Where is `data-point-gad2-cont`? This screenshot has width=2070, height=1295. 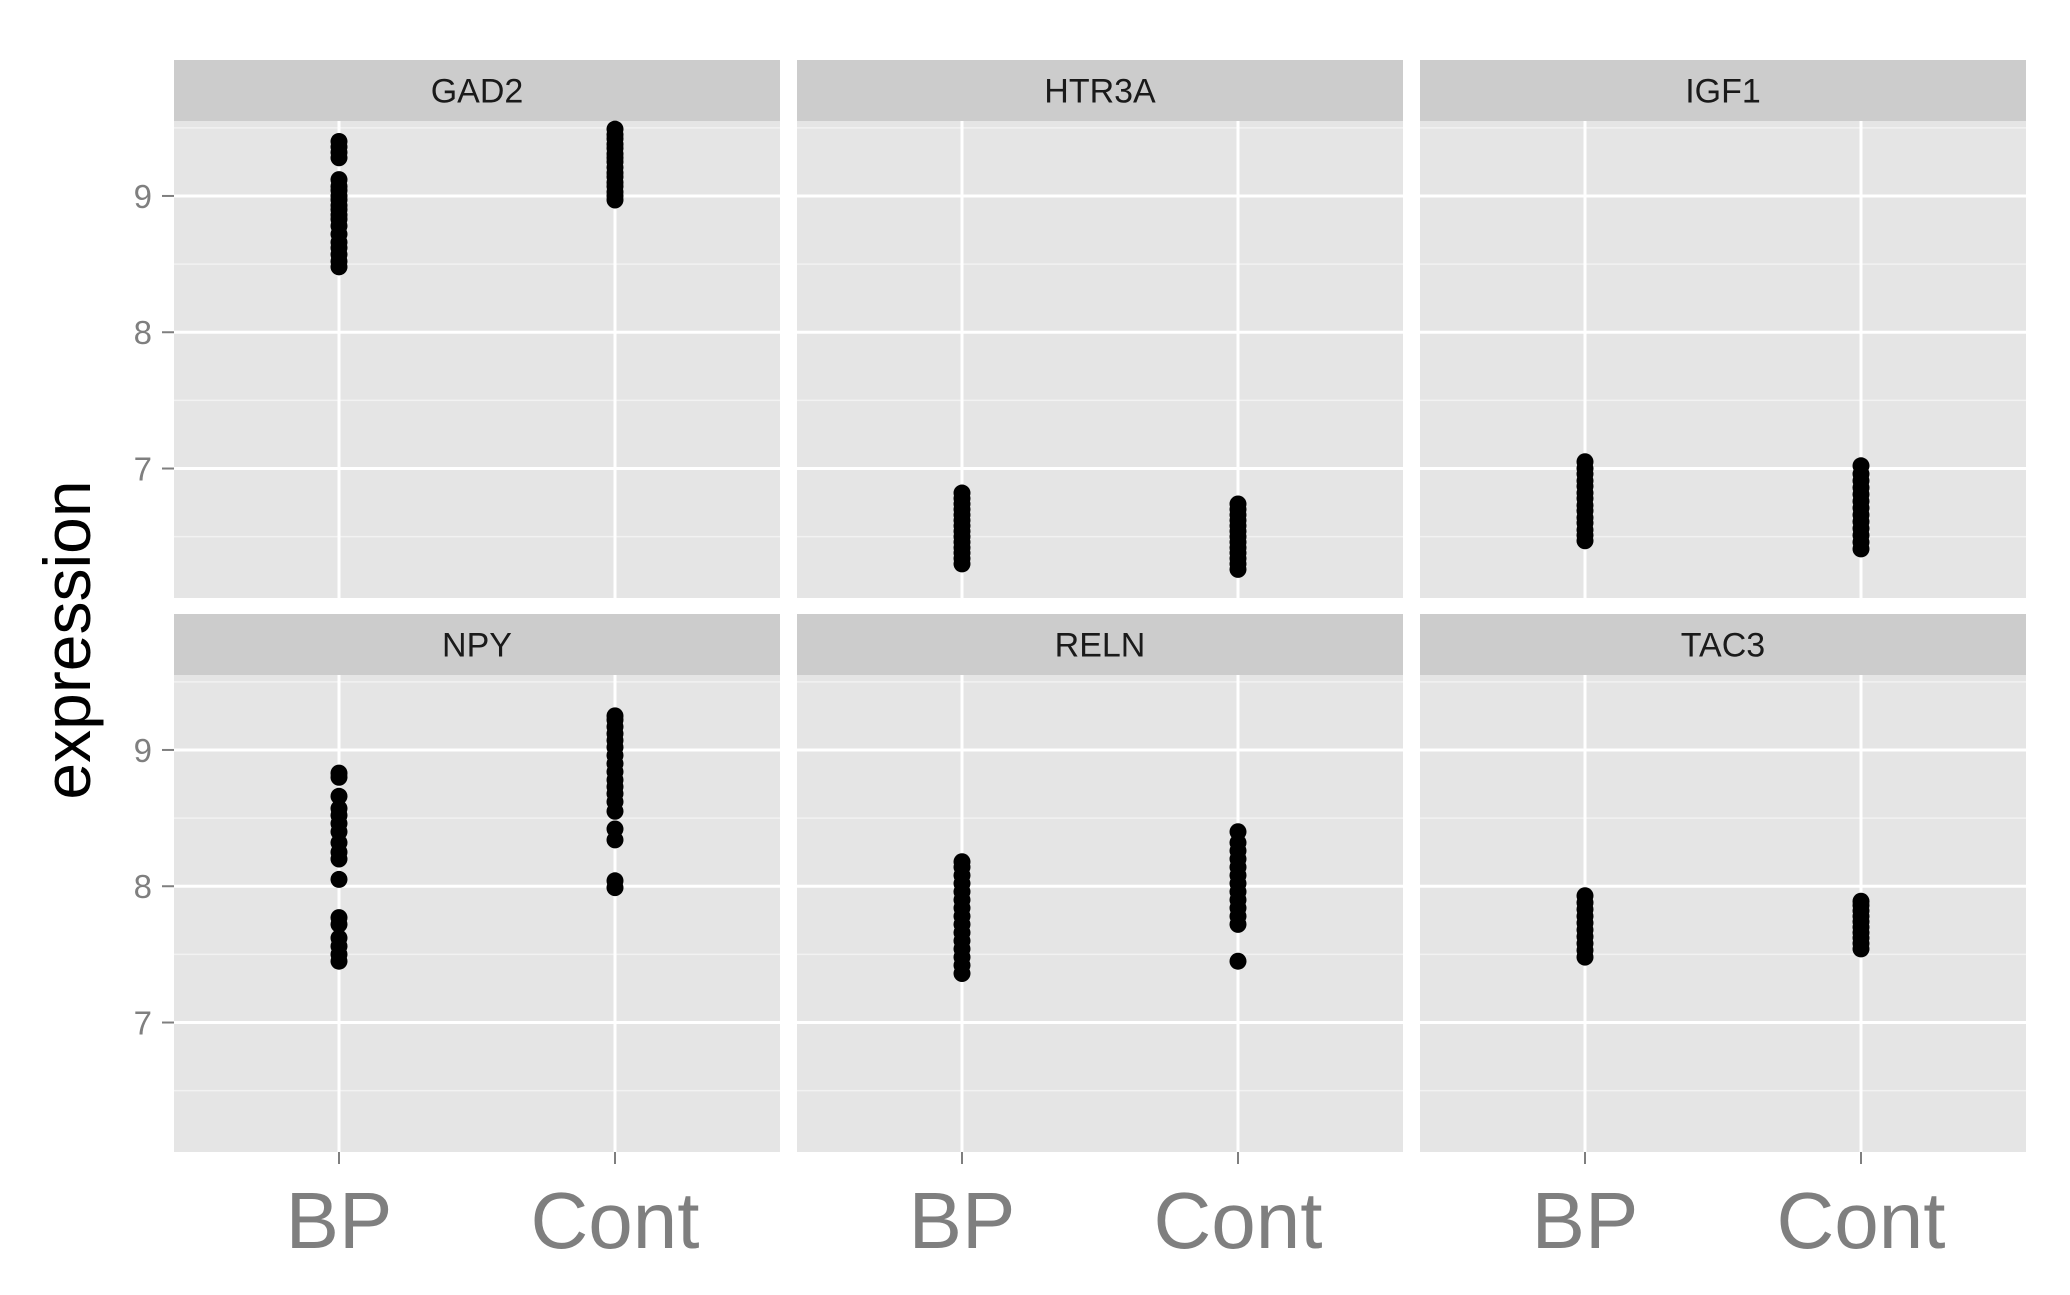
data-point-gad2-cont is located at coordinates (615, 129).